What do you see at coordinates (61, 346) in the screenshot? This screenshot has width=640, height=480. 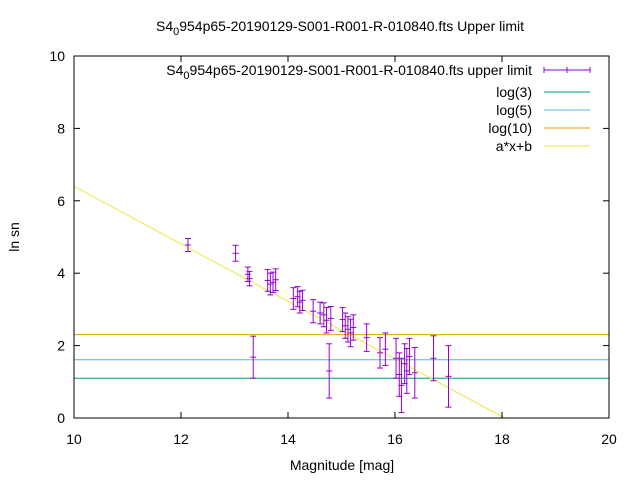 I see `y-tick-label-2: 2` at bounding box center [61, 346].